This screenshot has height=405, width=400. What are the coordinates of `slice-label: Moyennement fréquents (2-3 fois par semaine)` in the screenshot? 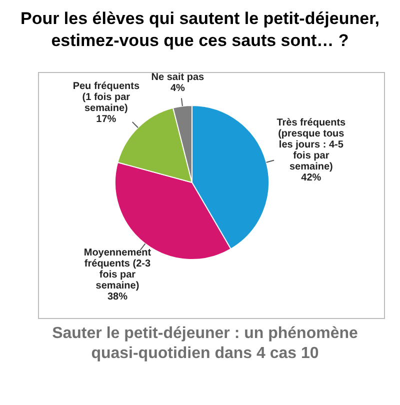 It's located at (118, 269).